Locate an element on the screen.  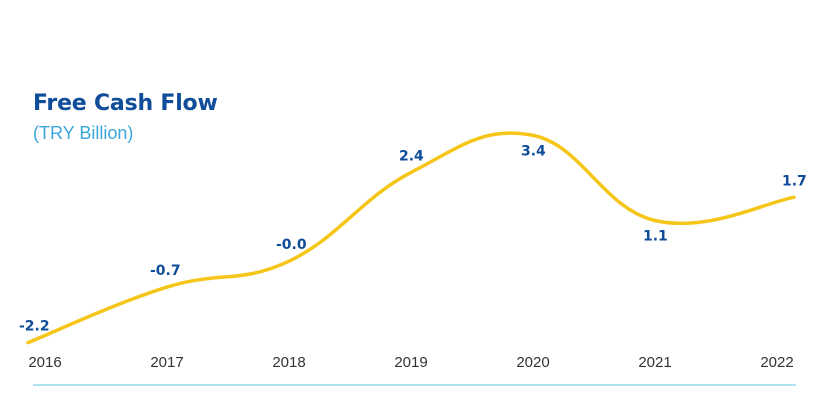
x-tick-label: 2022 is located at coordinates (776, 362).